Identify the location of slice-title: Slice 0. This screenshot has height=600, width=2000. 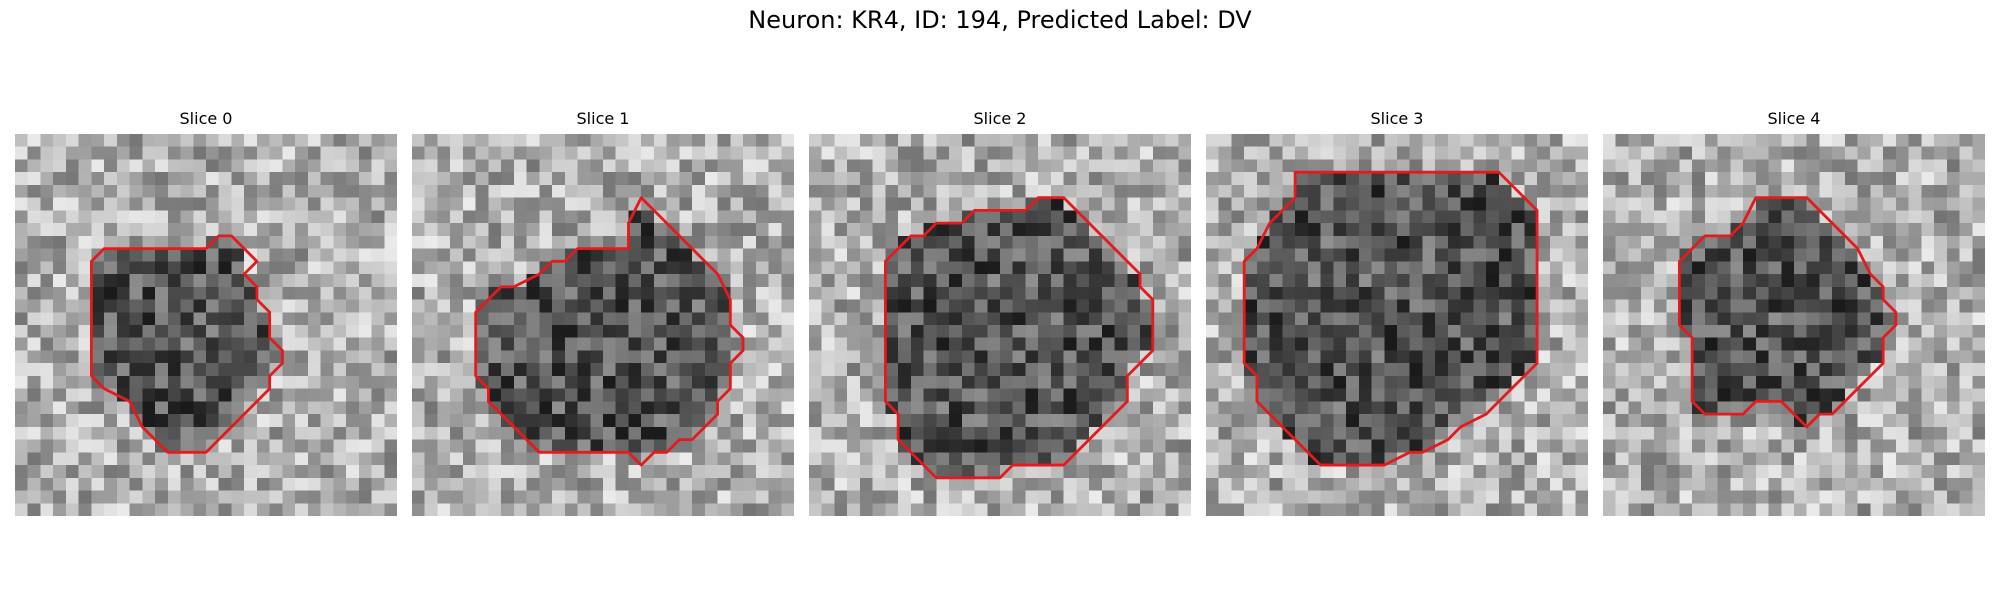
(206, 118).